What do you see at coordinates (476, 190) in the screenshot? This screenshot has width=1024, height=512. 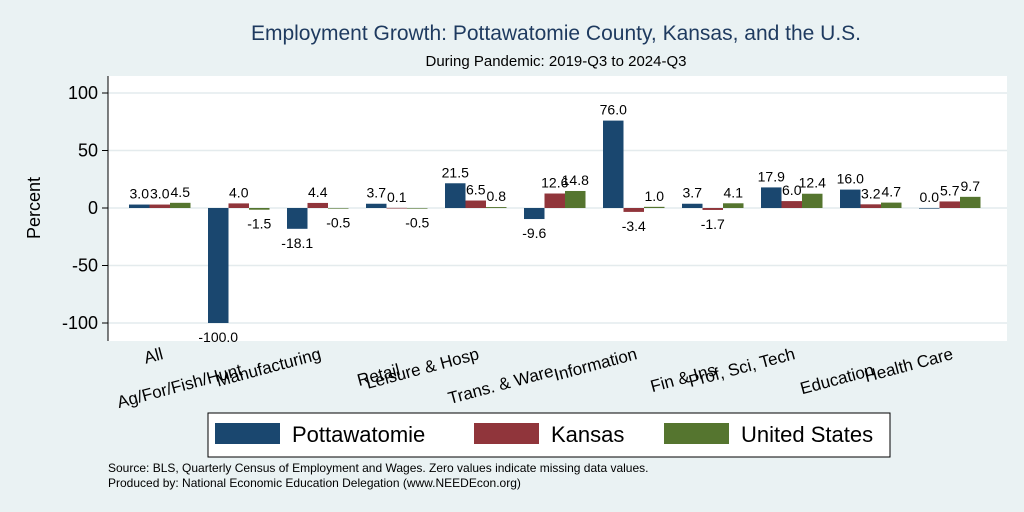 I see `data-label: 6.5` at bounding box center [476, 190].